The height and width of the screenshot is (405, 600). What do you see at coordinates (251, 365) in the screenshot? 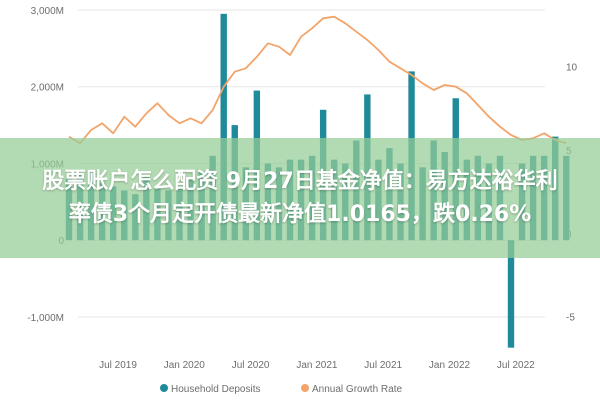
I see `x-axis-tick-label: Jul 2020` at bounding box center [251, 365].